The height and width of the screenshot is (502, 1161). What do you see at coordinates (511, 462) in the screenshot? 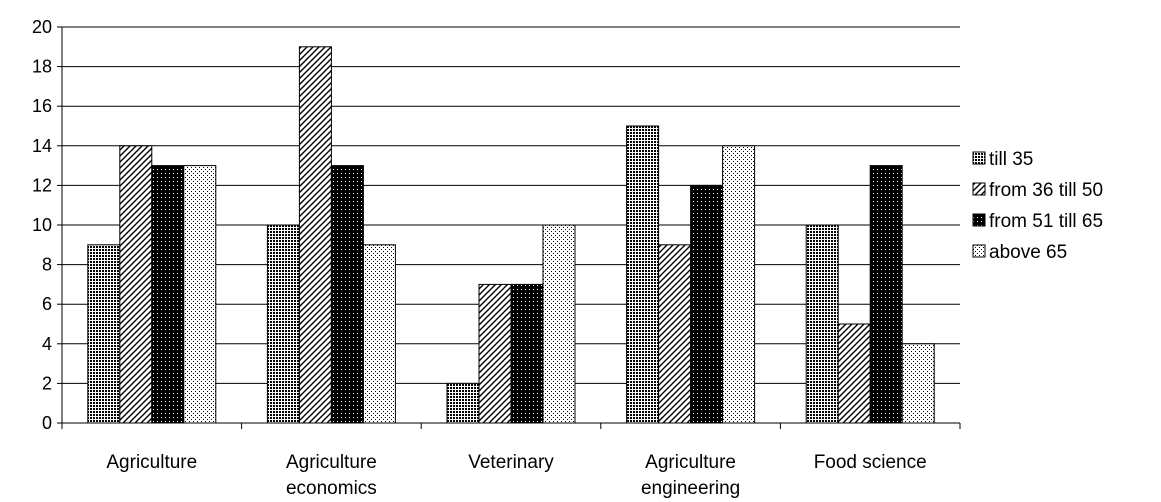
I see `x-tick-label: Veterinary` at bounding box center [511, 462].